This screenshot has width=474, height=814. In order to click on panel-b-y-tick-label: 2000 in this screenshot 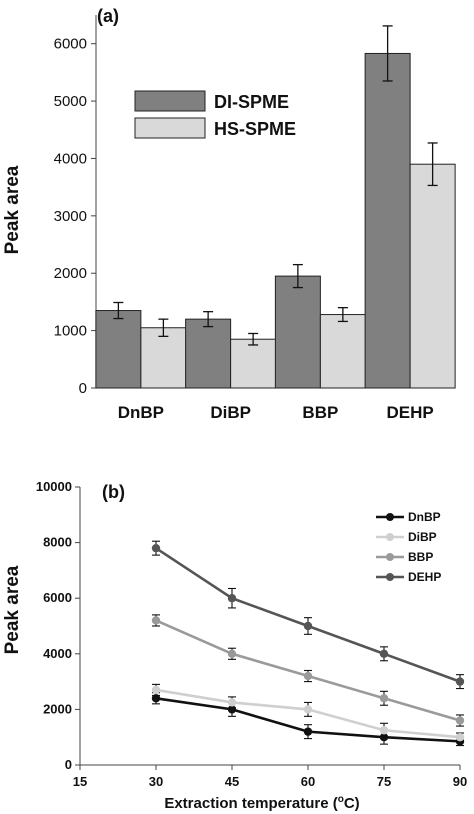, I will do `click(57, 708)`.